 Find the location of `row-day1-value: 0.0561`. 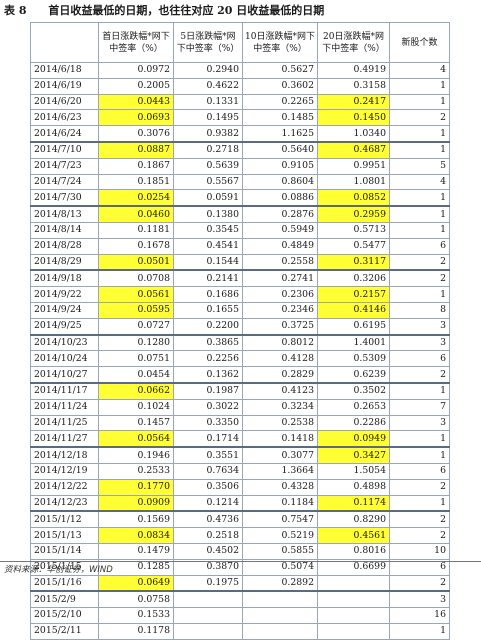

row-day1-value: 0.0561 is located at coordinates (136, 294).